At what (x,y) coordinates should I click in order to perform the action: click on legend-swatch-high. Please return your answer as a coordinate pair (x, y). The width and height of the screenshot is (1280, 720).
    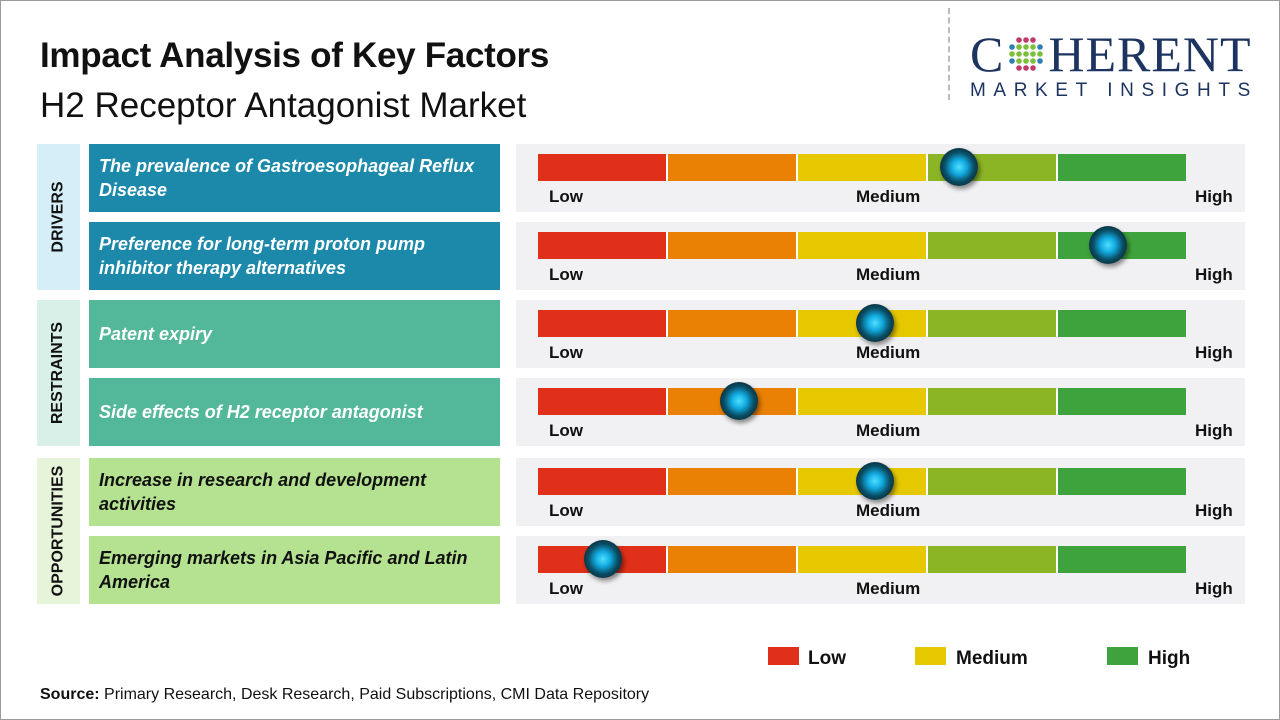
    Looking at the image, I should click on (1122, 656).